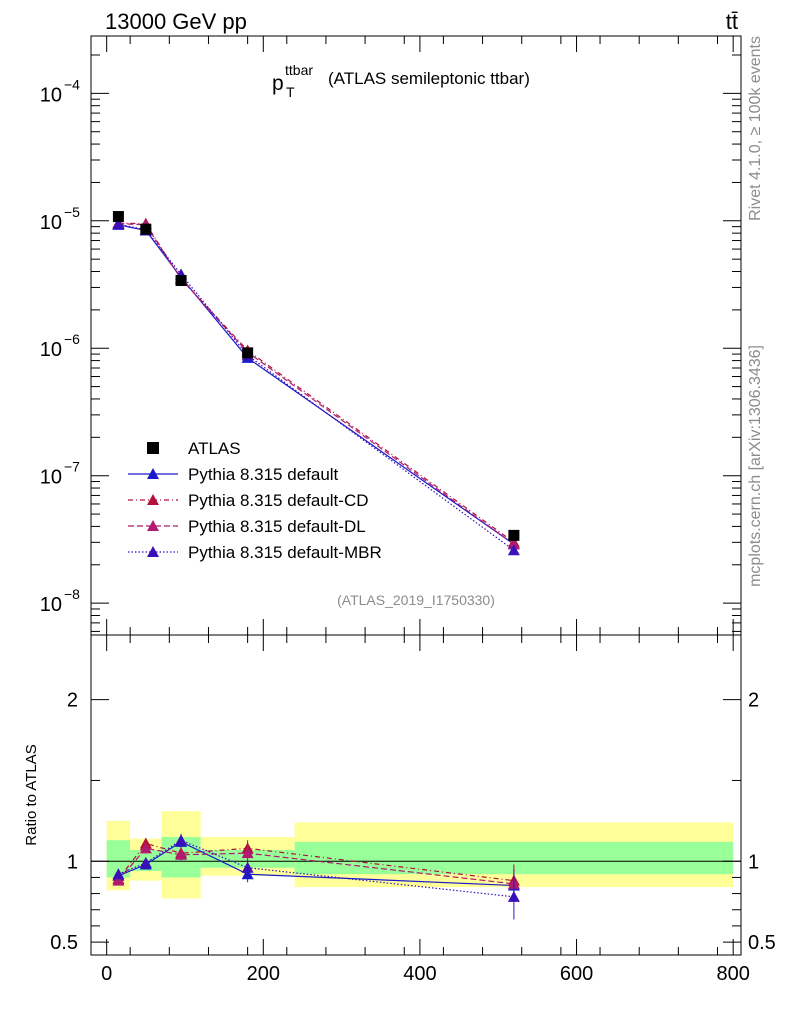  I want to click on ratio-series-line, so click(315, 866).